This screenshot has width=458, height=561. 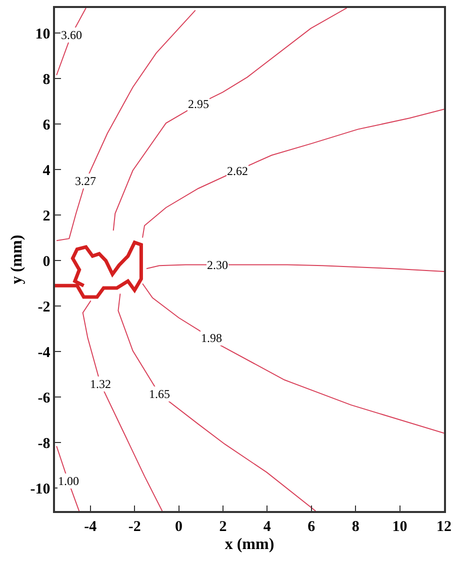 What do you see at coordinates (44, 307) in the screenshot?
I see `y-tick-label: -2` at bounding box center [44, 307].